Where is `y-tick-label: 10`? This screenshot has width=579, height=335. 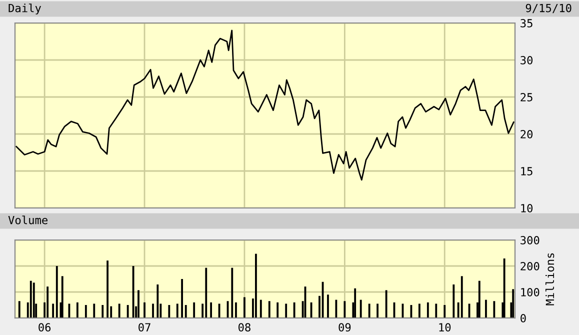 y-tick-label: 10 is located at coordinates (527, 208).